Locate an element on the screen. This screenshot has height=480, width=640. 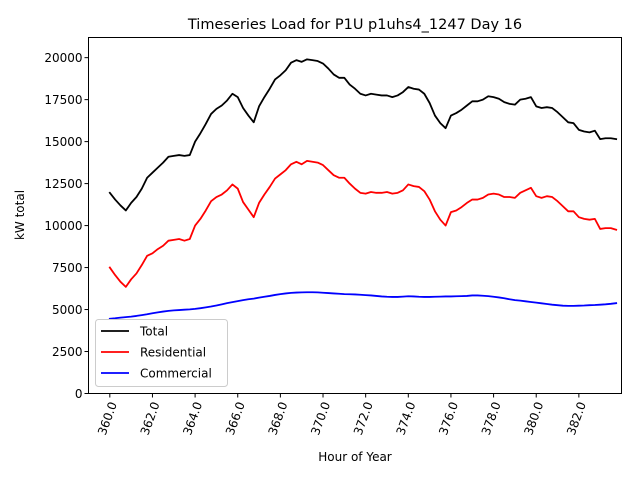
legend-box is located at coordinates (161, 353).